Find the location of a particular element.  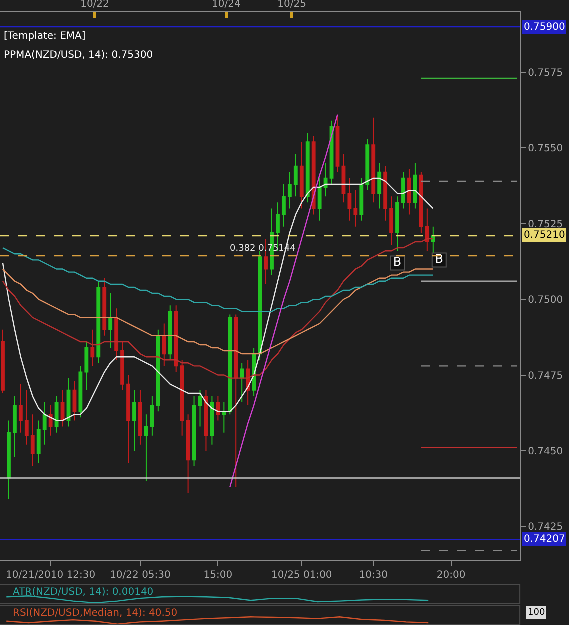

ref-line-label: 0.75210 is located at coordinates (545, 235).